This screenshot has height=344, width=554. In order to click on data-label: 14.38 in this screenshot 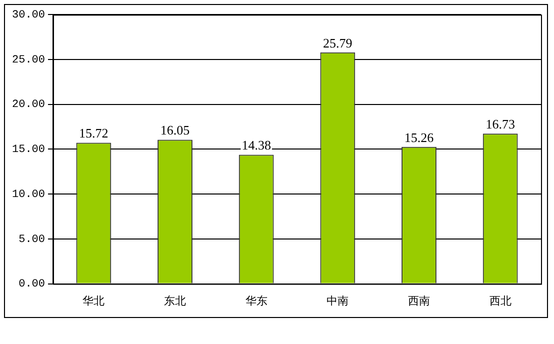, I will do `click(256, 145)`.